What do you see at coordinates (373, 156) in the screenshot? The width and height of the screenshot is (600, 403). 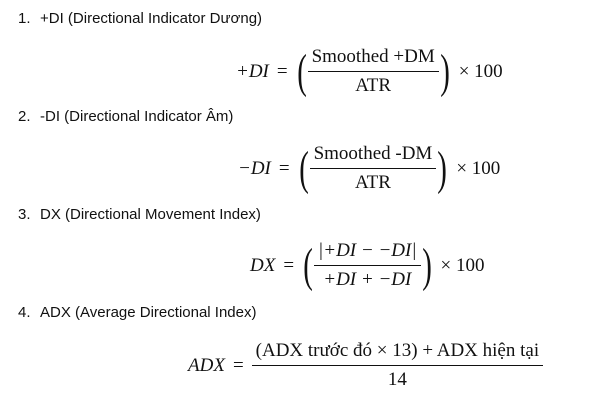 I see `numerator: Smoothed -DM` at bounding box center [373, 156].